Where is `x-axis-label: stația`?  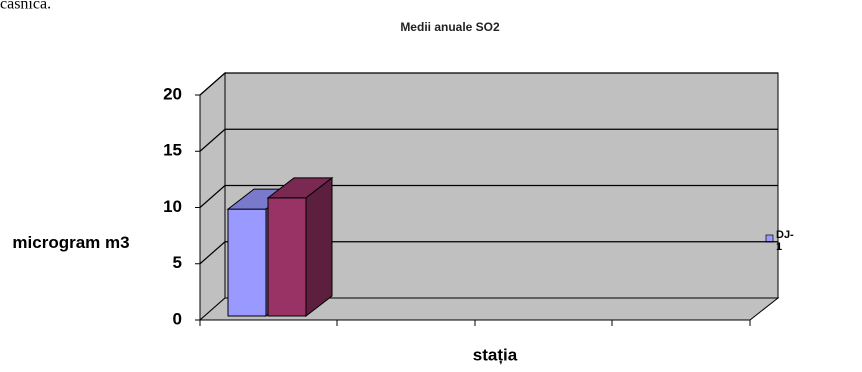 x-axis-label: stația is located at coordinates (495, 354).